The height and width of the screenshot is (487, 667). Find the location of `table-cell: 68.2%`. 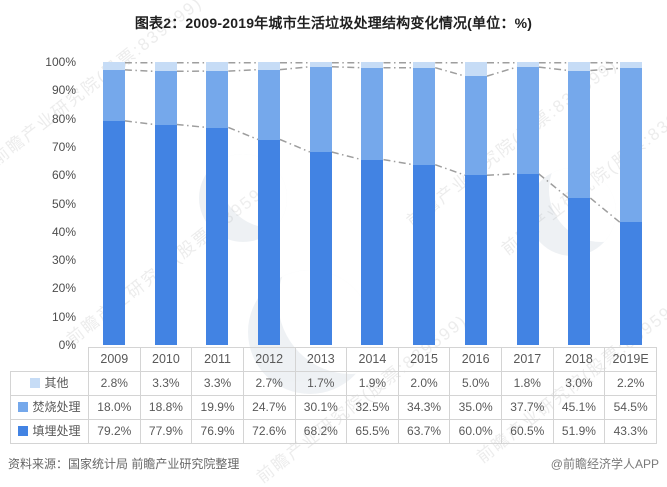

table-cell: 68.2% is located at coordinates (321, 431).